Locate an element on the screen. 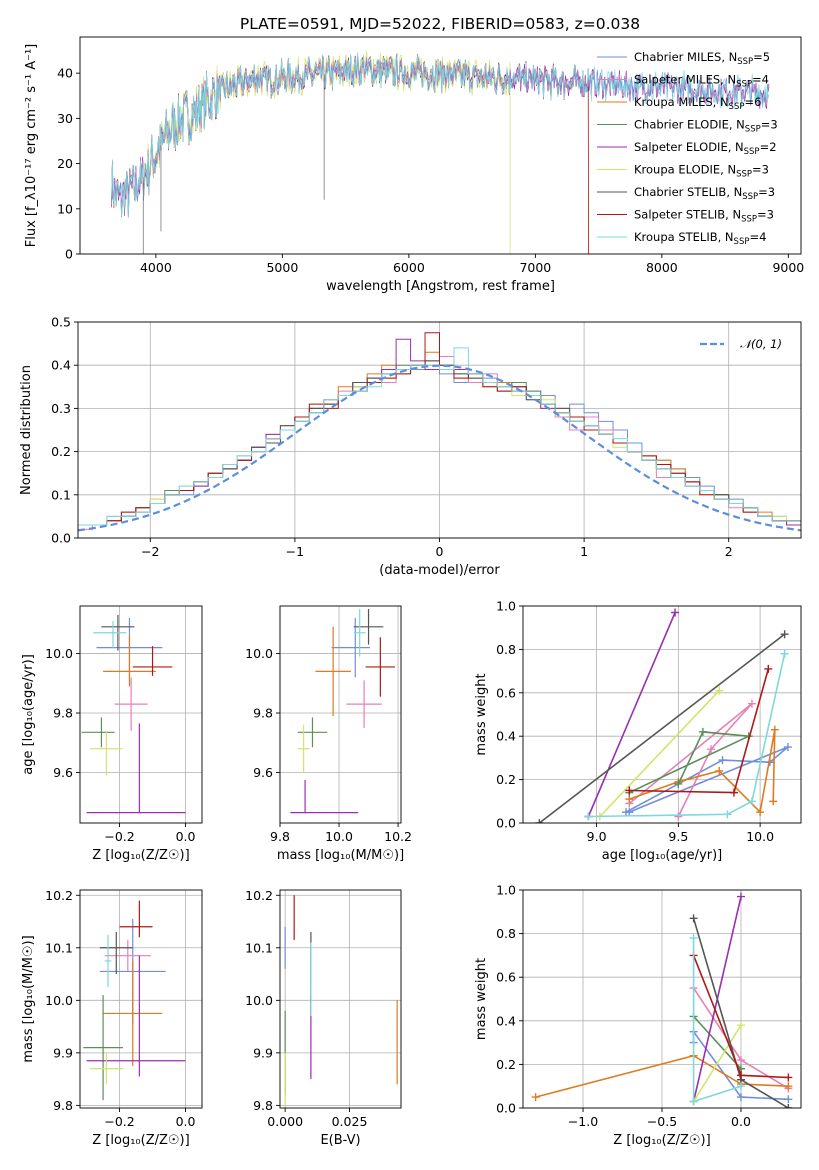  y-tick-label: 0.0 is located at coordinates (61, 538).